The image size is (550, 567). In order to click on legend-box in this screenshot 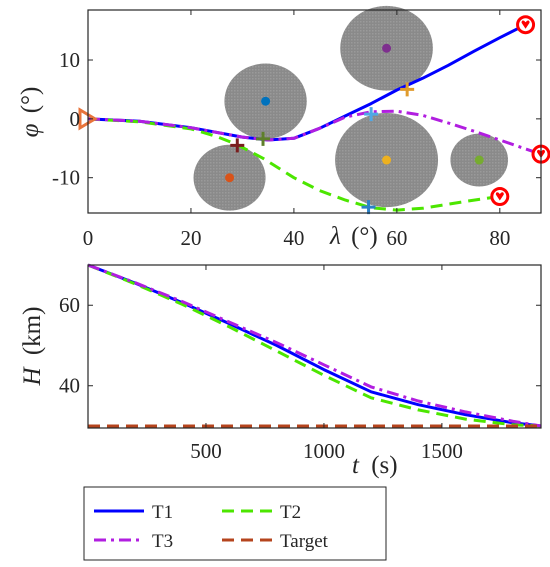, I will do `click(235, 523)`.